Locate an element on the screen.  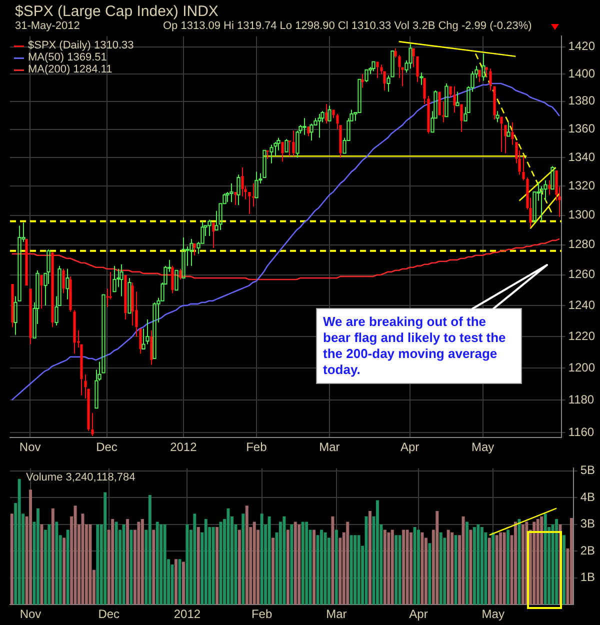
chart-subtitle: 31-May-2012 is located at coordinates (47, 26).